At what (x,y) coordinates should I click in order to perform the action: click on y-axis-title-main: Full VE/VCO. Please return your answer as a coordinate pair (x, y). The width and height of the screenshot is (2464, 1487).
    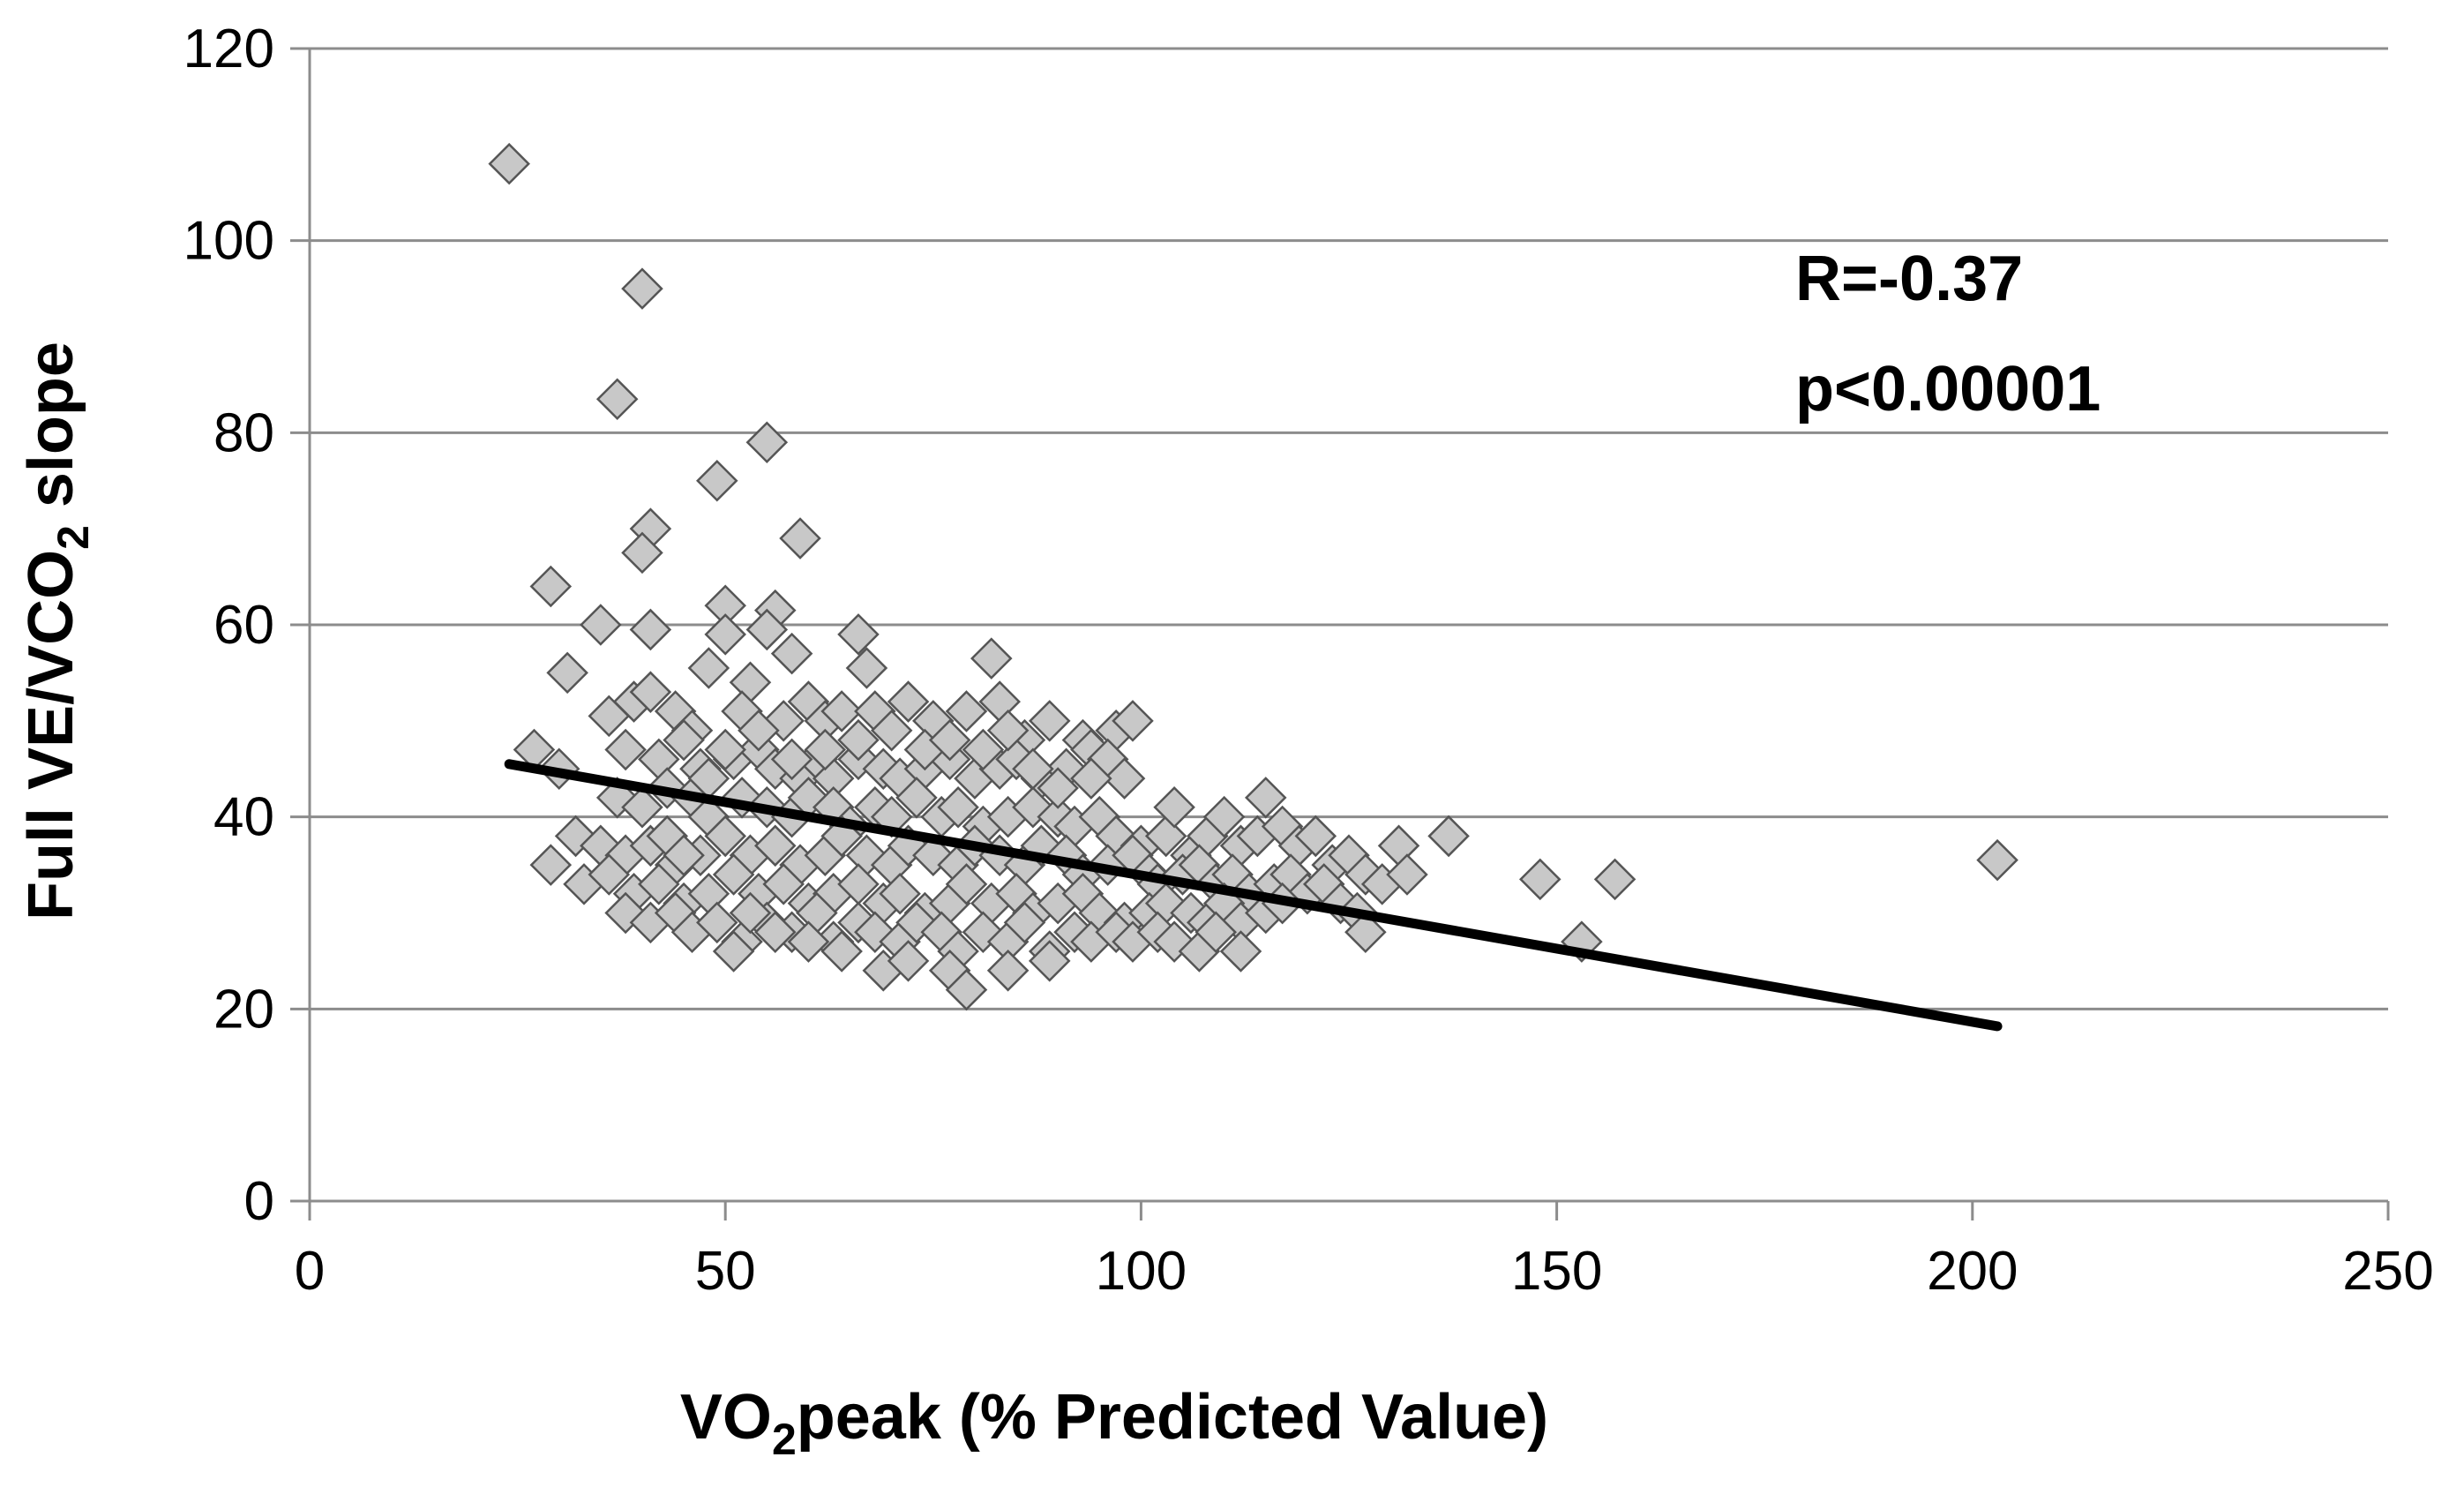
    Looking at the image, I should click on (51, 735).